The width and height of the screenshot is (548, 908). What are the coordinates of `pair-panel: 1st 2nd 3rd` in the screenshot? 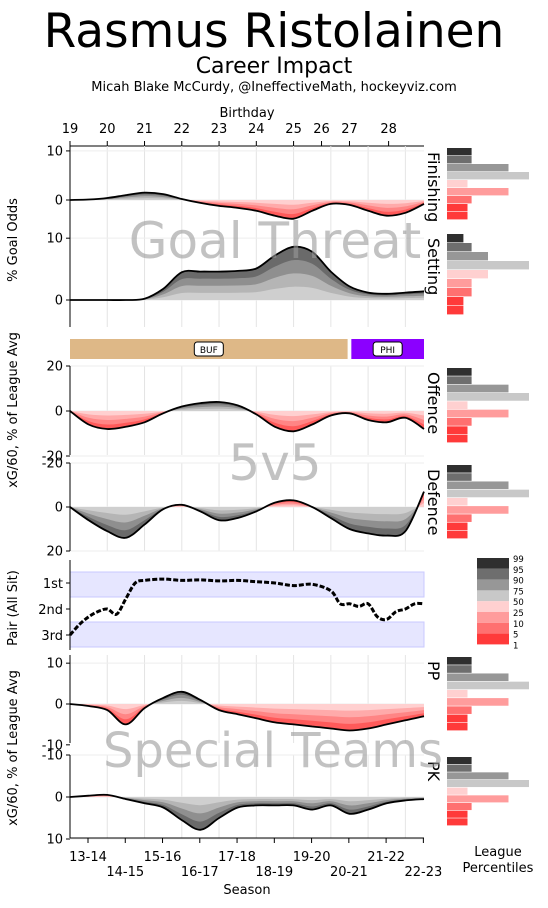 It's located at (231, 605).